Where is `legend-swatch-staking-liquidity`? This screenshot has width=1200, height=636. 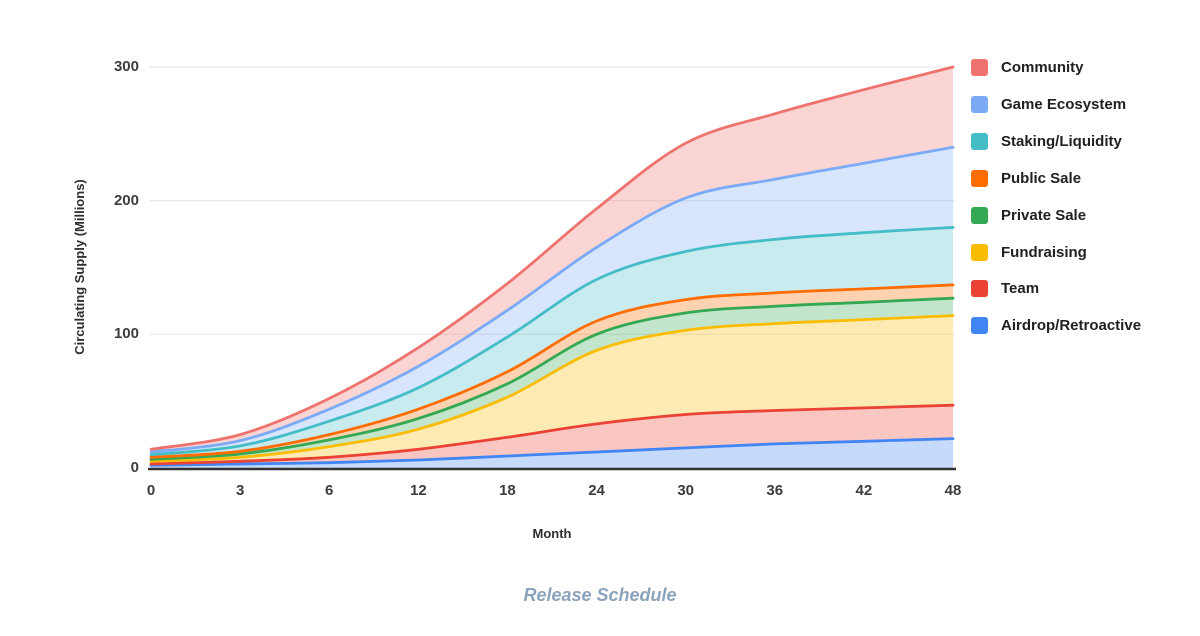
legend-swatch-staking-liquidity is located at coordinates (979, 141).